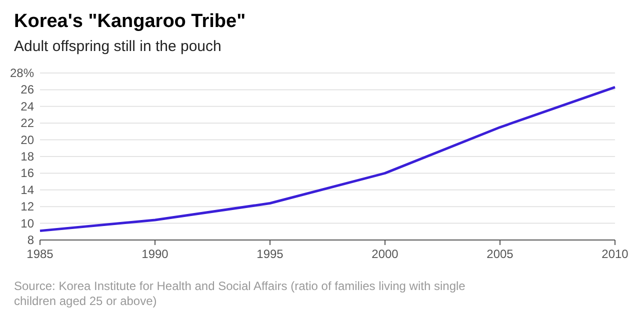 The width and height of the screenshot is (640, 325). Describe the element at coordinates (240, 293) in the screenshot. I see `source-note: Source: Korea Institute for Health and Social Affairs (ratio of families living with single children aged 25 or above)` at that location.